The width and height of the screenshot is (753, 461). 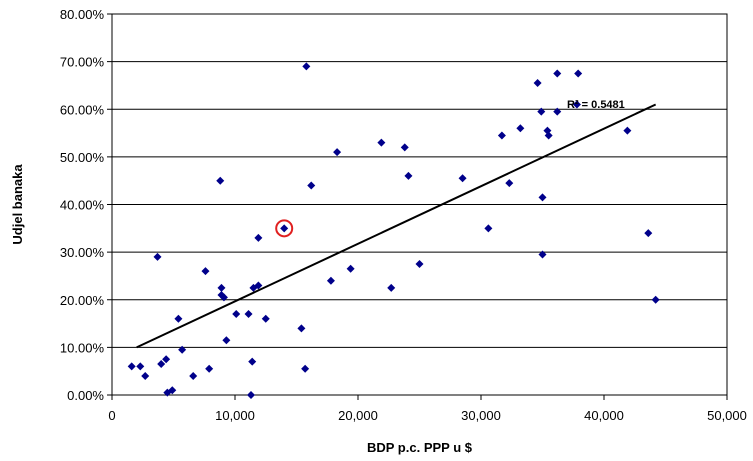 What do you see at coordinates (604, 415) in the screenshot?
I see `x-tick-label: 40,000` at bounding box center [604, 415].